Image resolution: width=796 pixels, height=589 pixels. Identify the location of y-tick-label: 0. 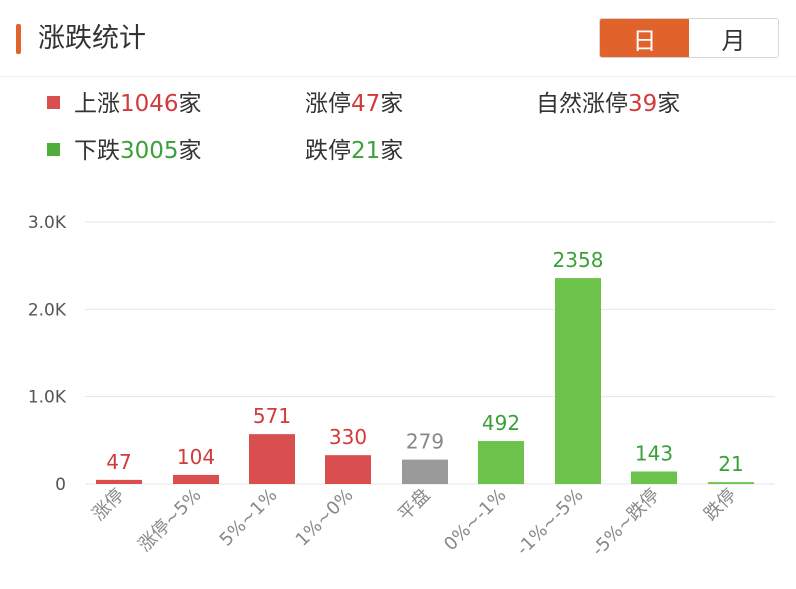
(60, 485).